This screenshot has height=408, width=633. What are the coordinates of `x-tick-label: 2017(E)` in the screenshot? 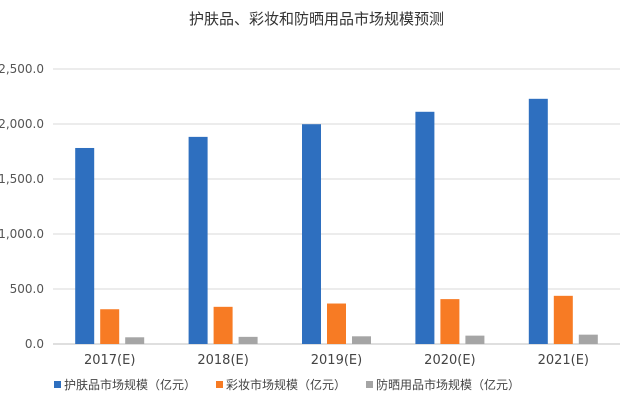 It's located at (109, 360).